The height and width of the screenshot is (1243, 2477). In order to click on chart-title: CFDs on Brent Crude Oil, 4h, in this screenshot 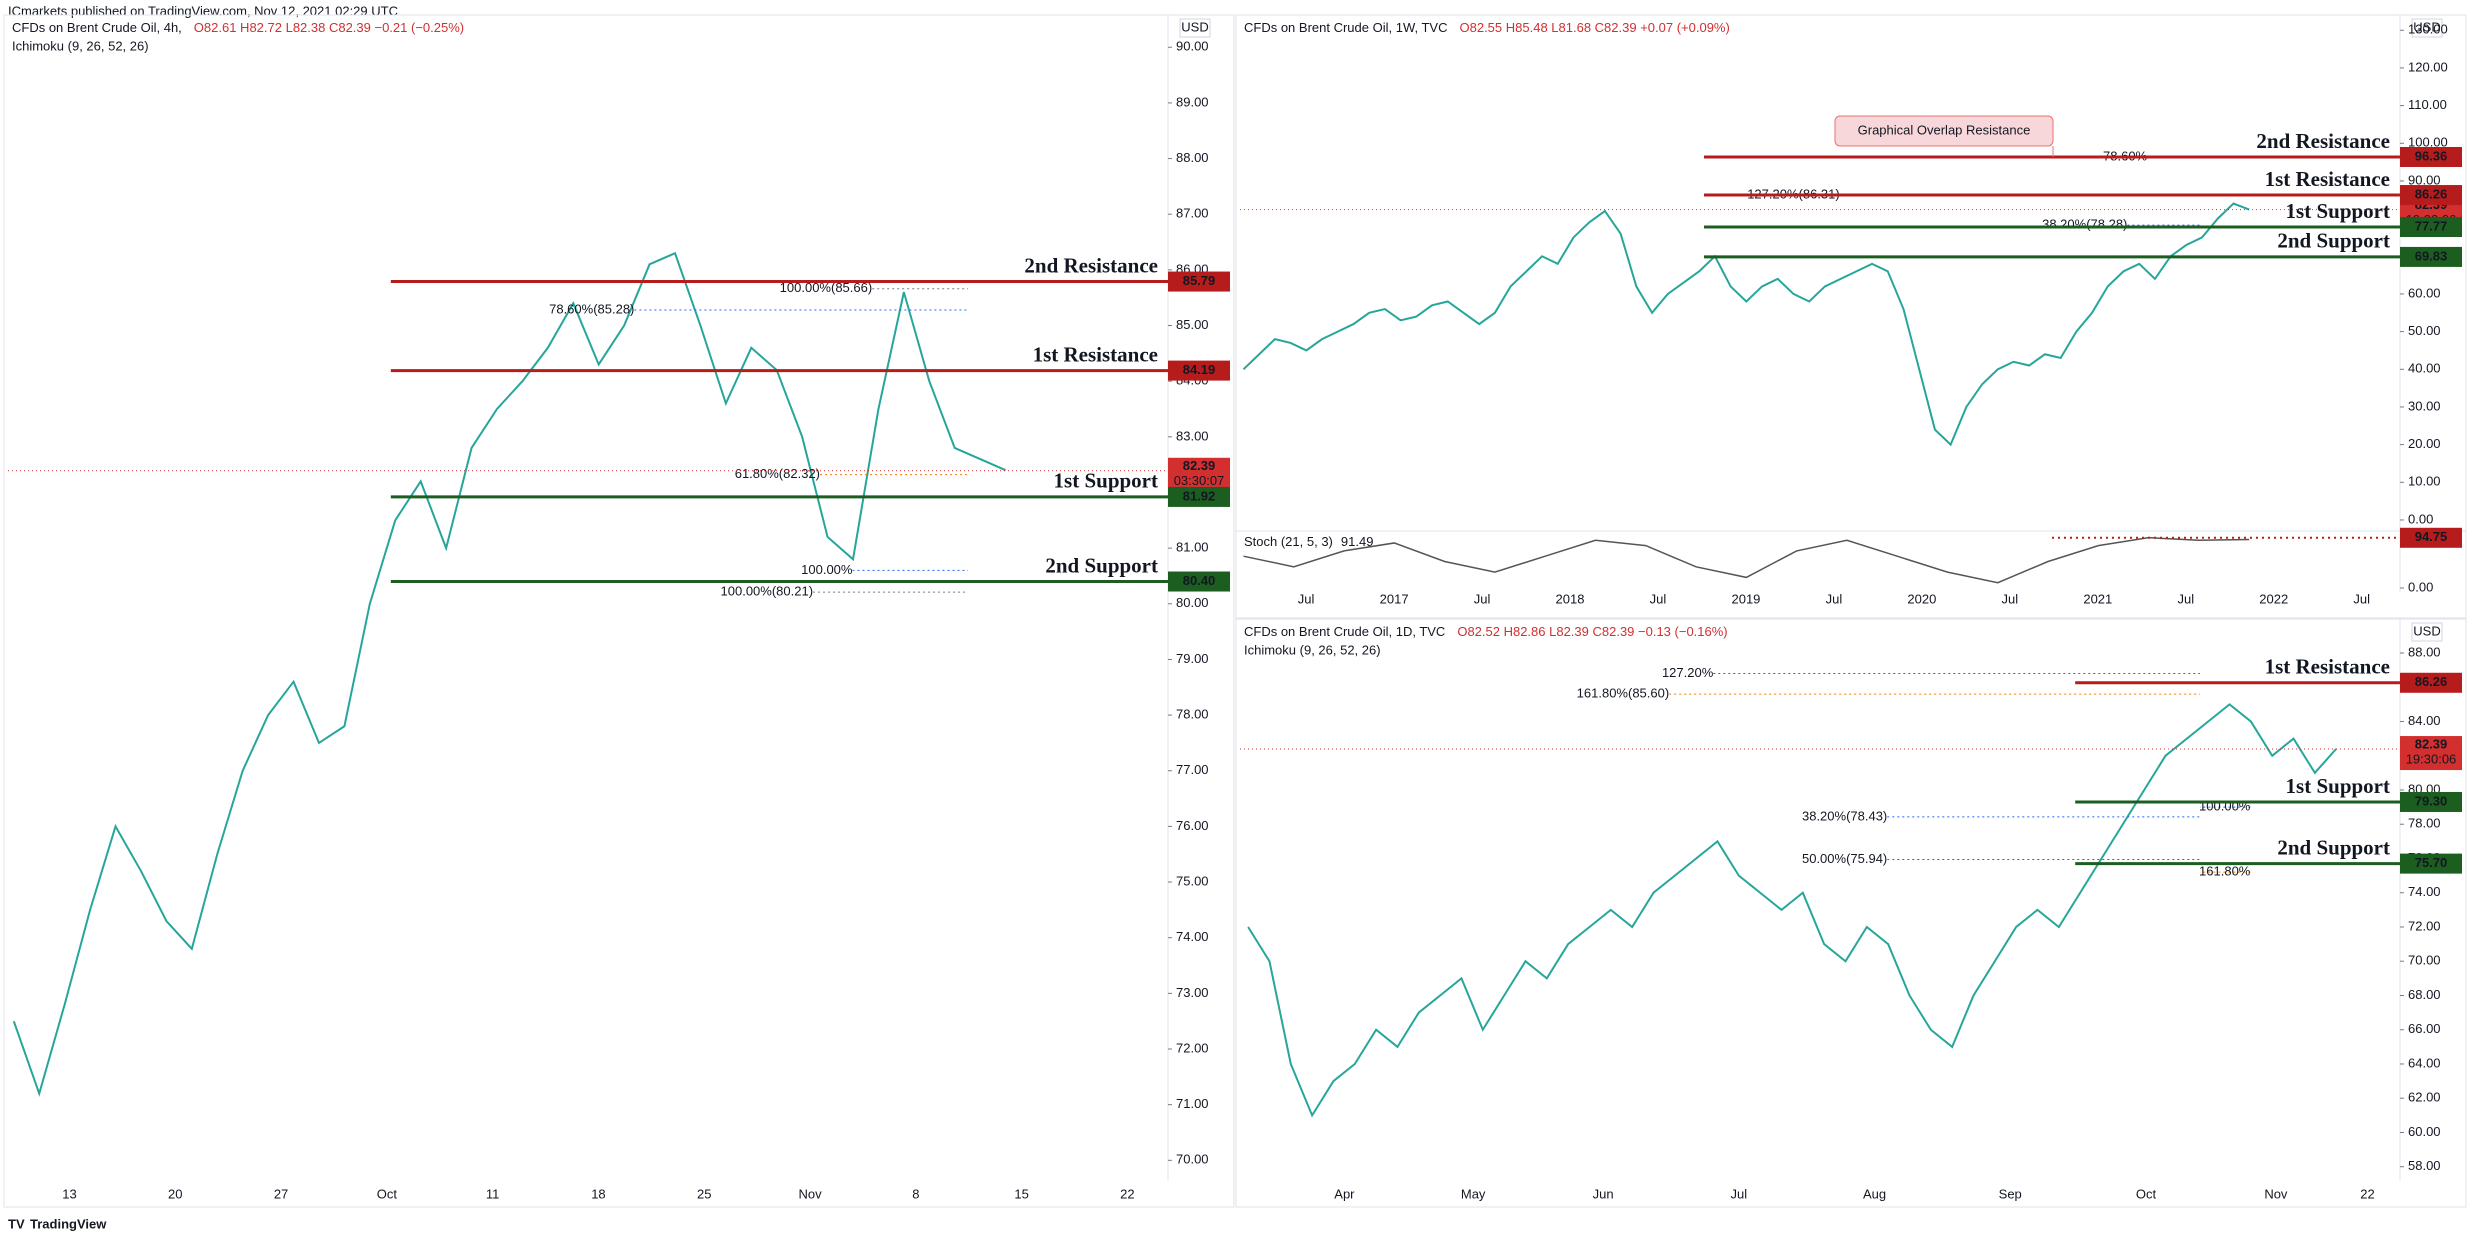, I will do `click(97, 27)`.